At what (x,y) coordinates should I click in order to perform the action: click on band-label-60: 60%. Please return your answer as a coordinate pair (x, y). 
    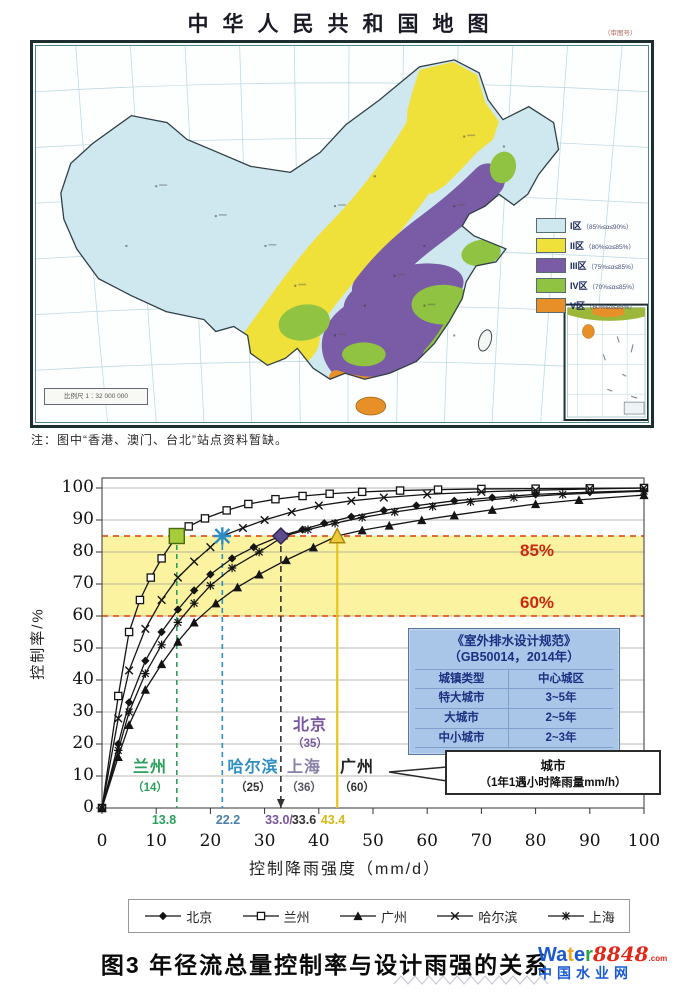
    Looking at the image, I should click on (537, 602).